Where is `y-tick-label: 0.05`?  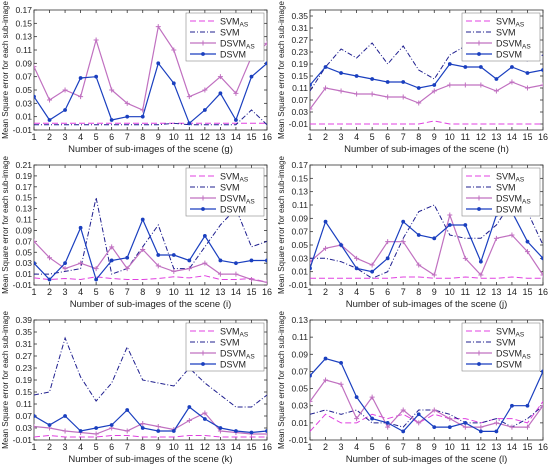
y-tick-label: 0.05 is located at coordinates (23, 252).